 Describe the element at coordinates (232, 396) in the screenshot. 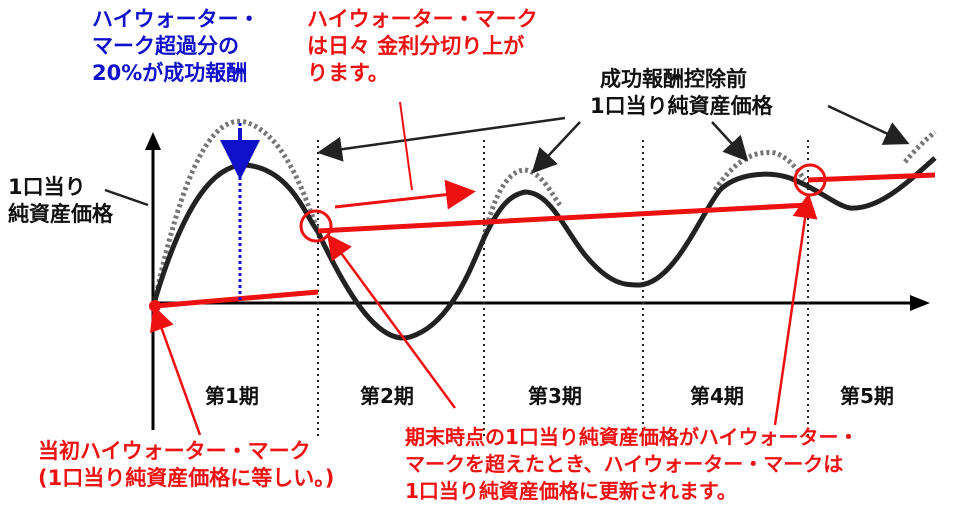

I see `period-label-1: 第1期` at that location.